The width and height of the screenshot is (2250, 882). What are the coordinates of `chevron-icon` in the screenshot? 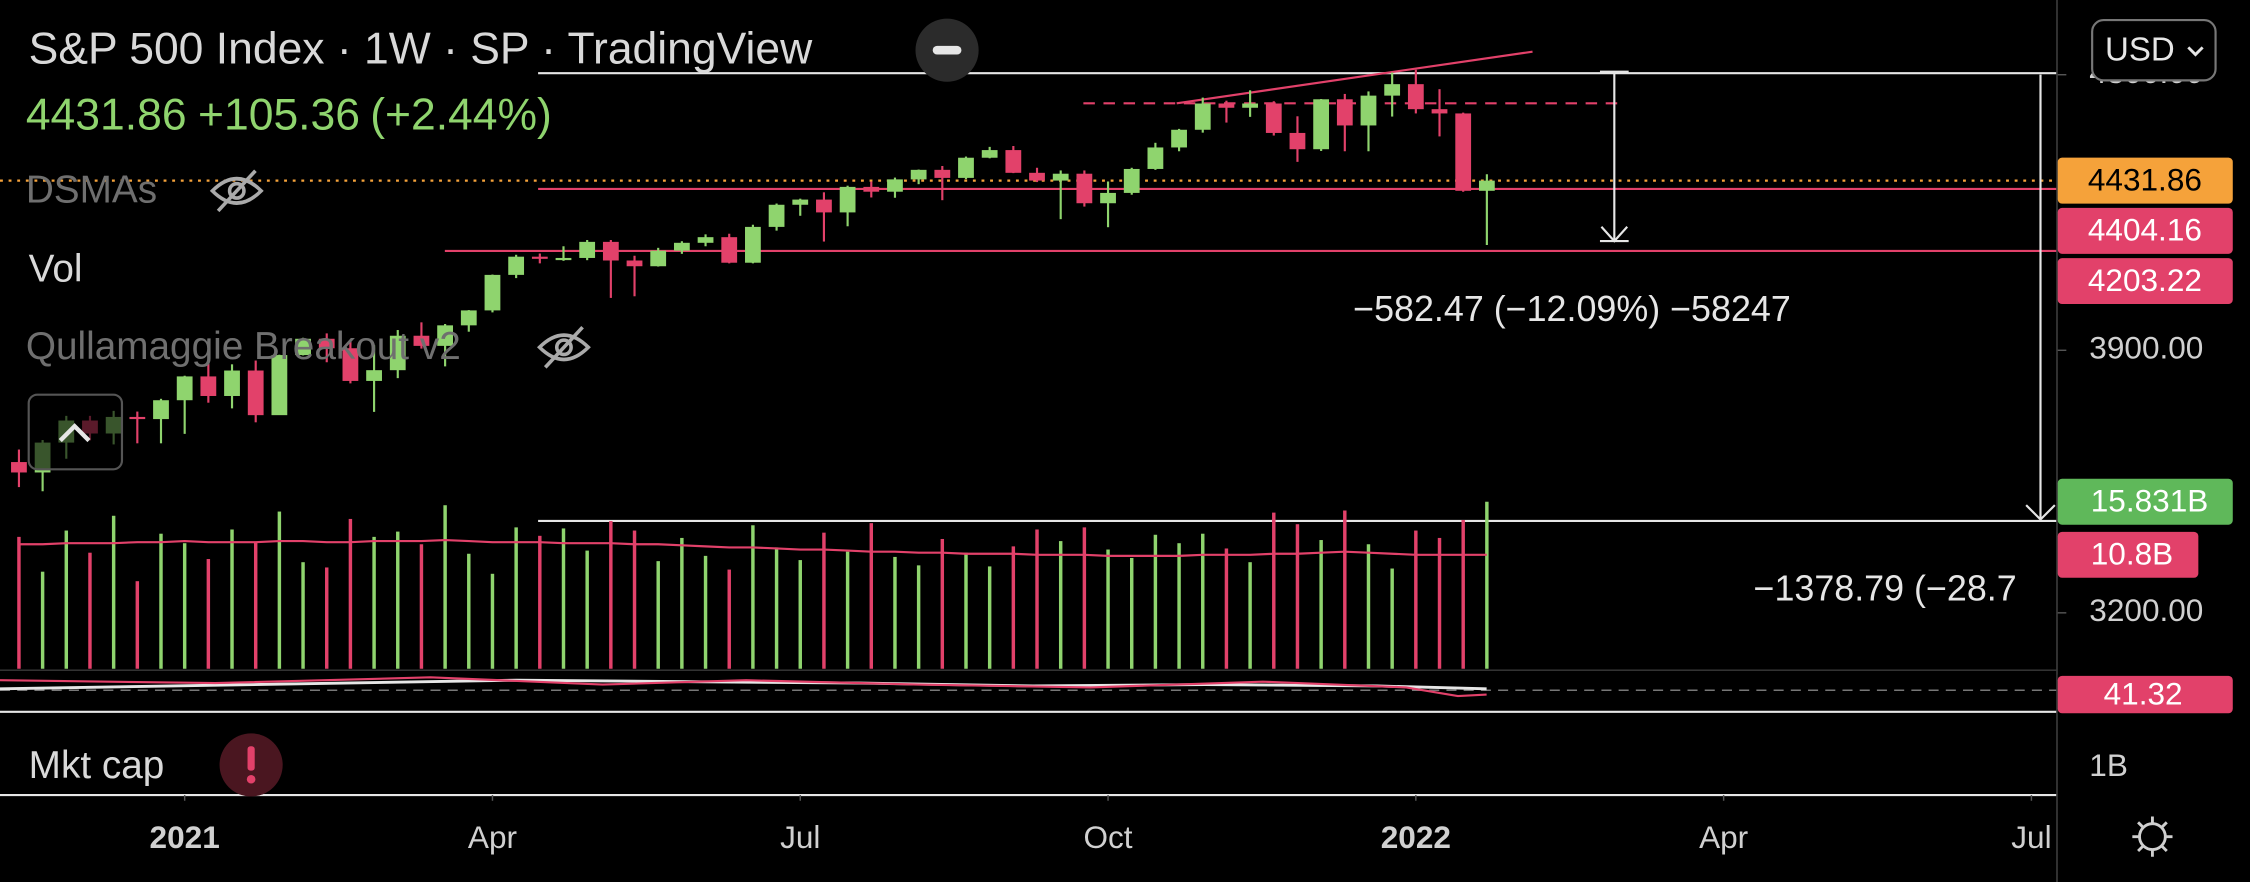 It's located at (2195, 51).